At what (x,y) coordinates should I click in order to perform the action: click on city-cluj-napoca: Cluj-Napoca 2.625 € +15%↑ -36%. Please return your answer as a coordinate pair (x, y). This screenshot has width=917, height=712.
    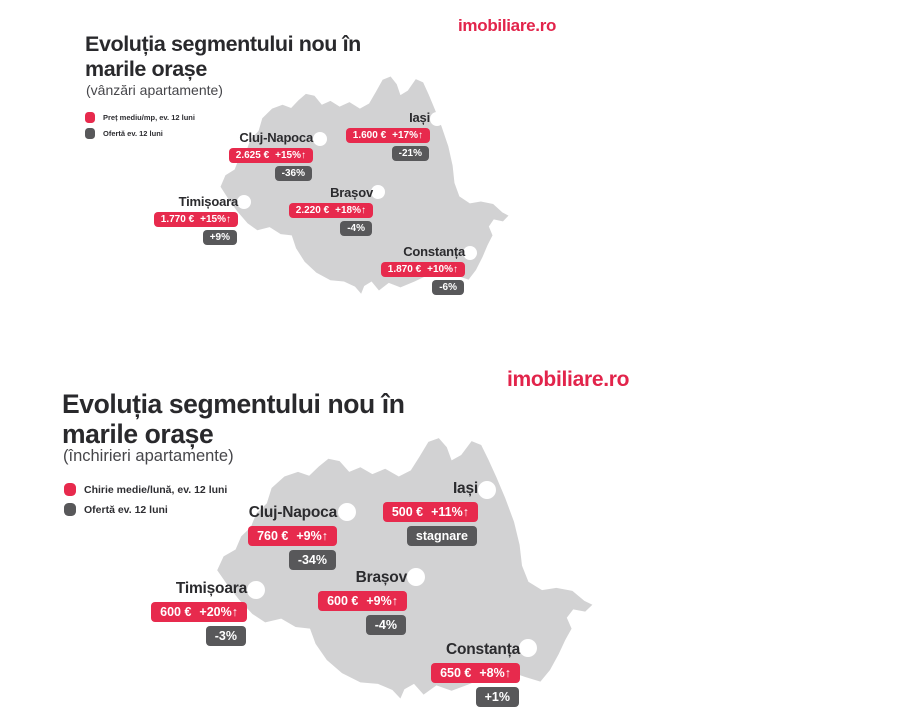
    Looking at the image, I should click on (270, 155).